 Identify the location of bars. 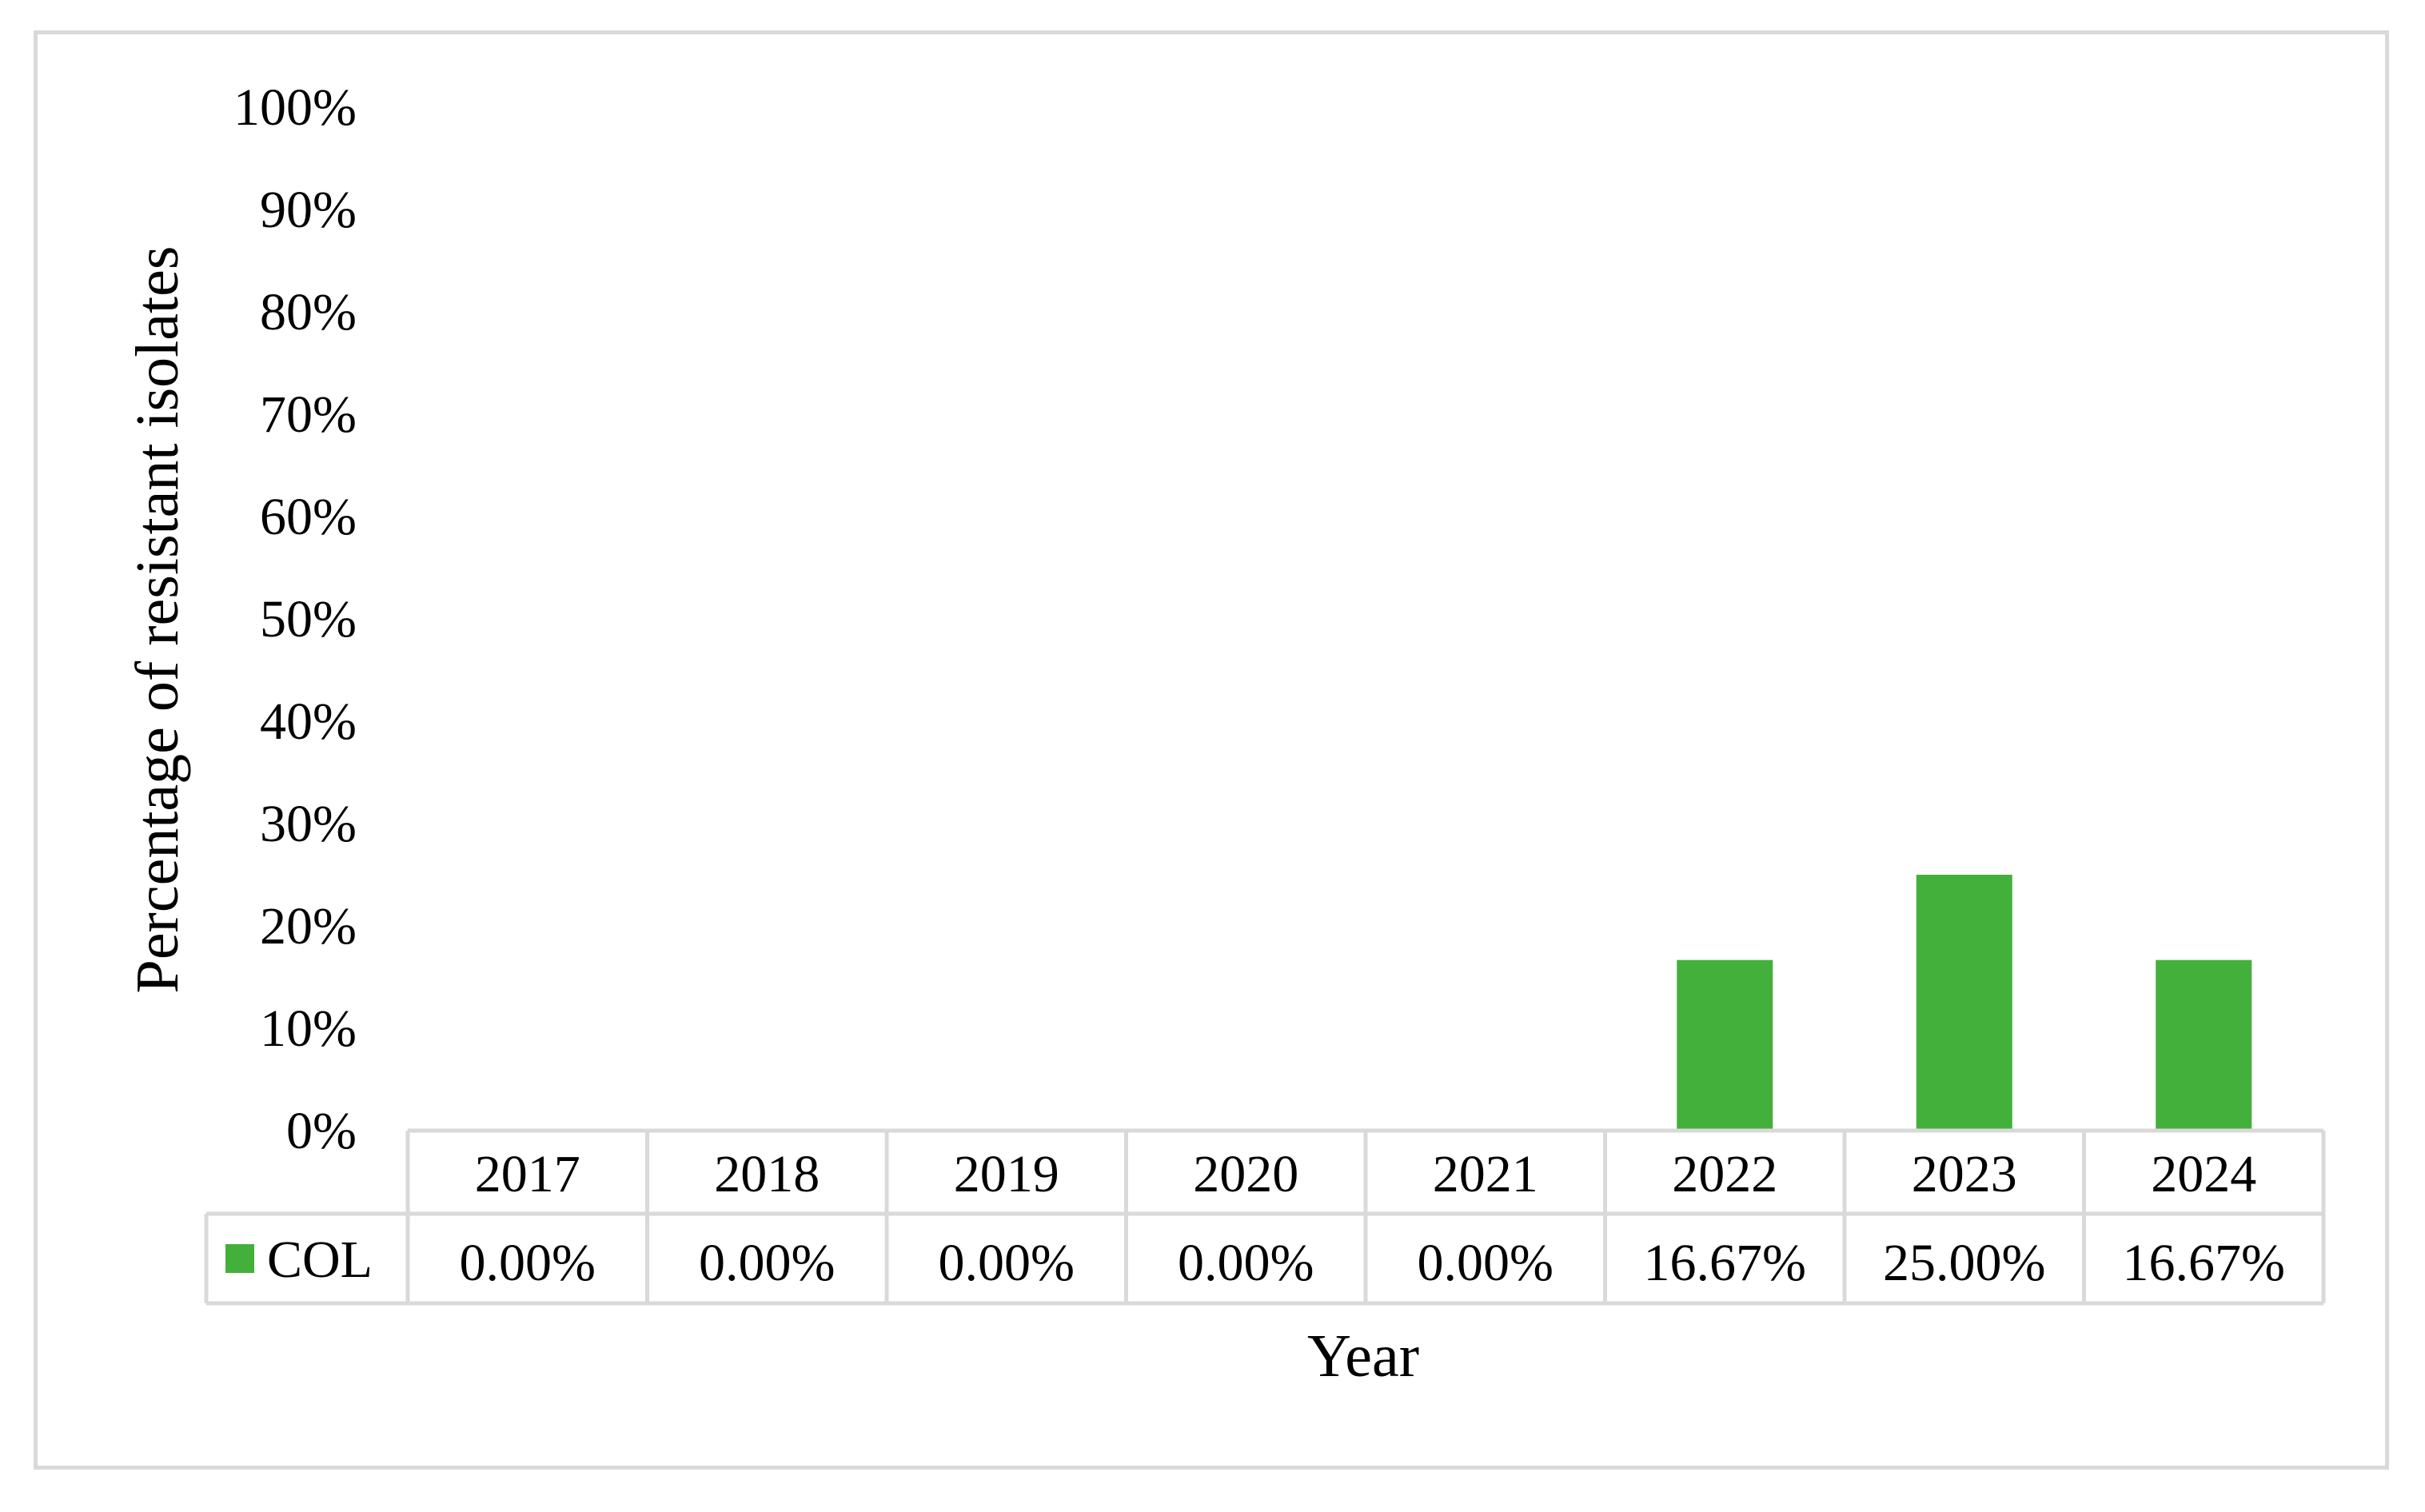
(1964, 1003).